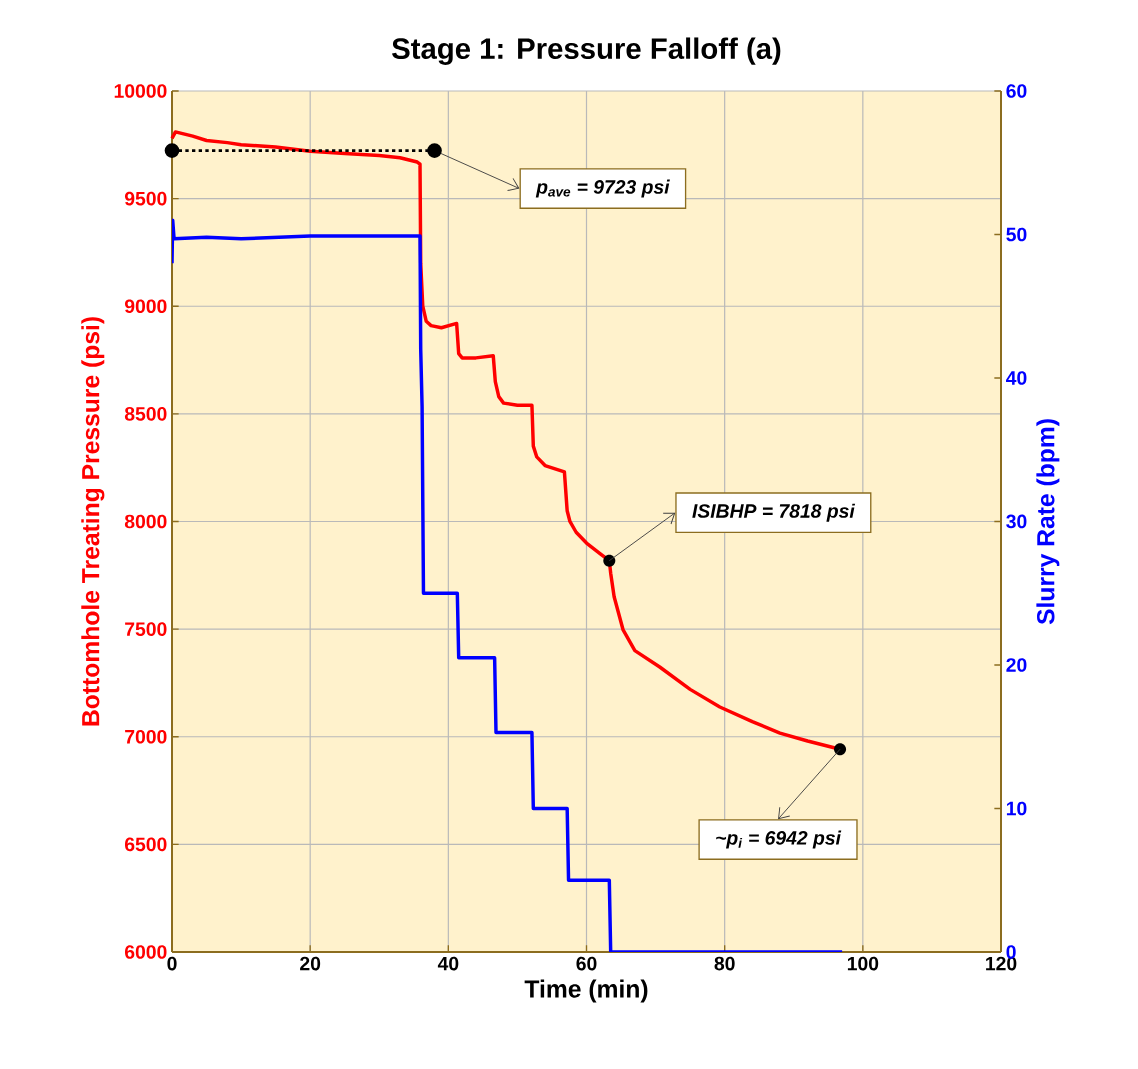  What do you see at coordinates (448, 963) in the screenshot?
I see `x-tick-label: 40` at bounding box center [448, 963].